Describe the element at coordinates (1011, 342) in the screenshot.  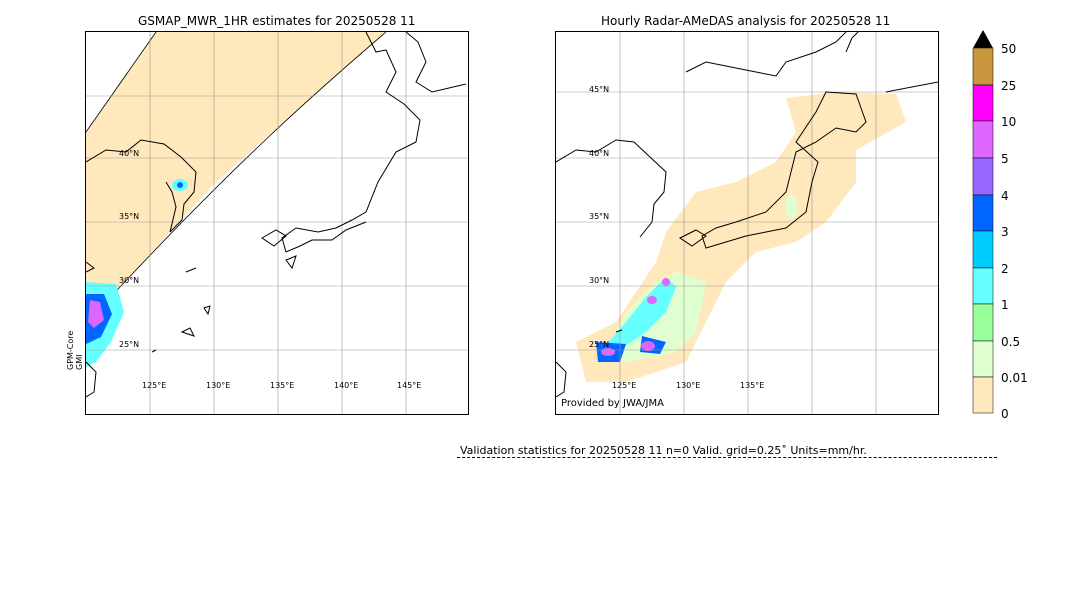
I see `colorbar-label-0.5: 0.5` at that location.